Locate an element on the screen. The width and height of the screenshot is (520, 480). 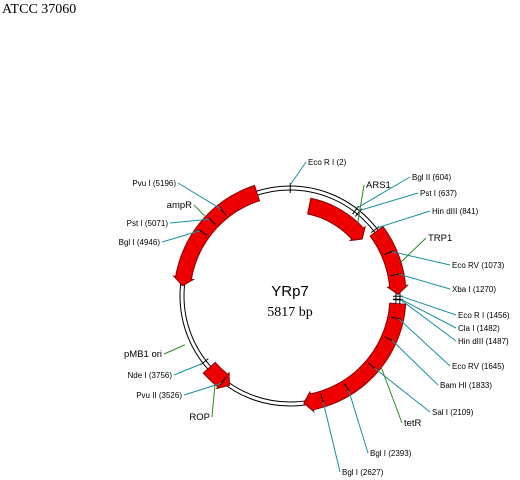
ecori-1456-label-line is located at coordinates (428, 305).